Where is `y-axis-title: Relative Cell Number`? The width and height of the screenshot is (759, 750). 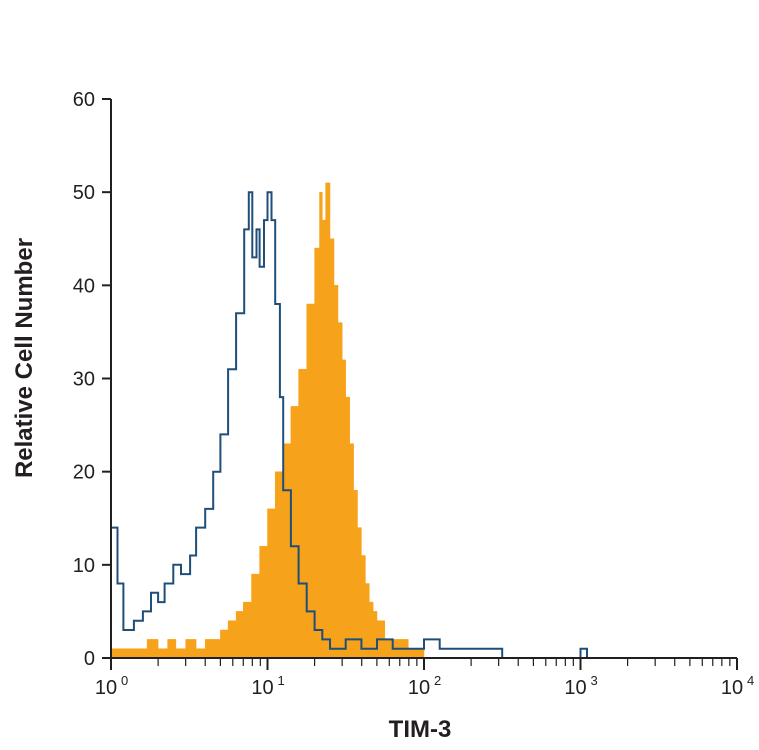 y-axis-title: Relative Cell Number is located at coordinates (24, 358).